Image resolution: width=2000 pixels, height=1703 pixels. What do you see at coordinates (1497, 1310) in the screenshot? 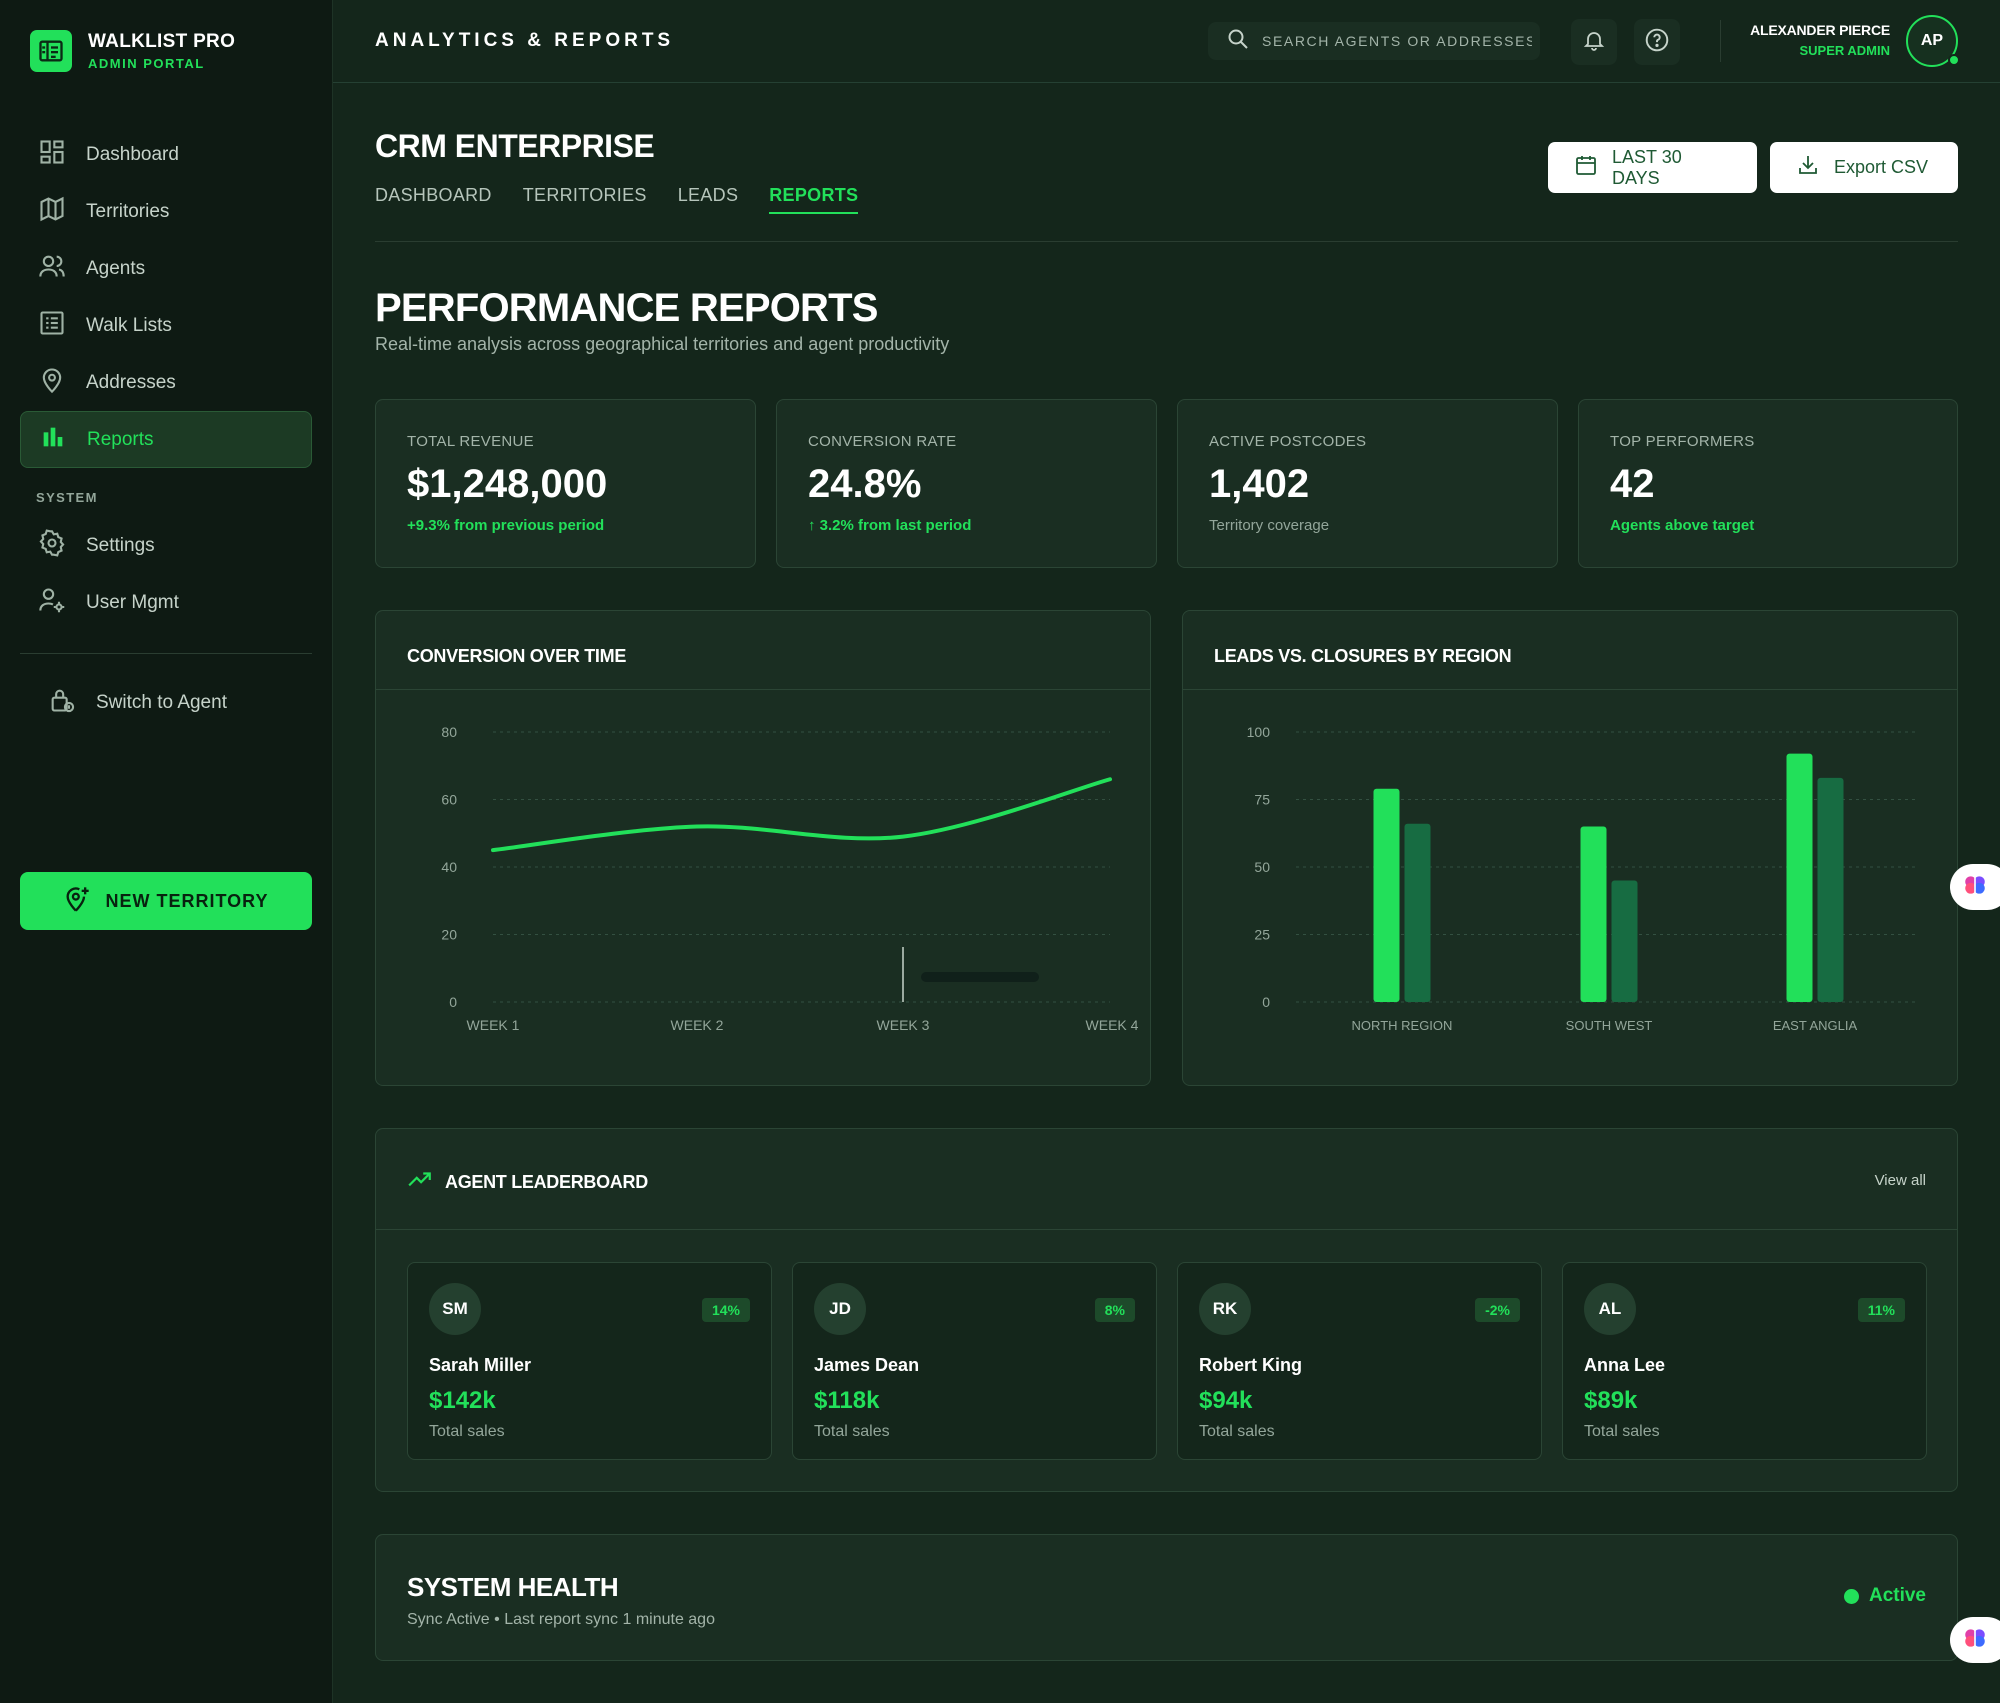
I see `agent-change-badge: -2%` at bounding box center [1497, 1310].